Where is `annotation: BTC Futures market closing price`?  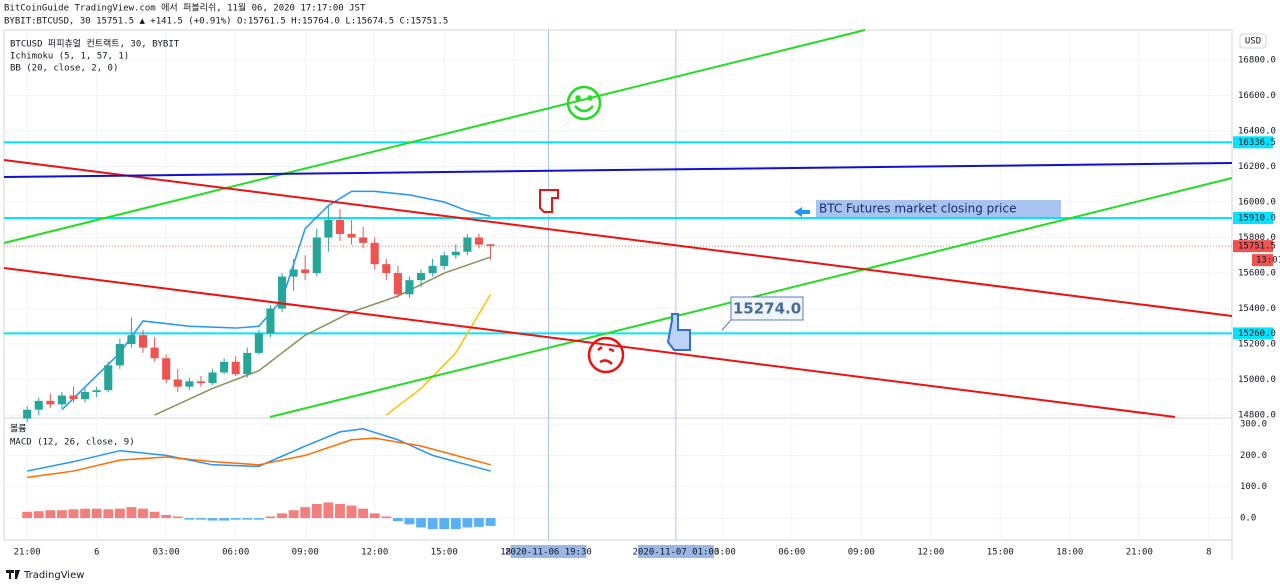 annotation: BTC Futures market closing price is located at coordinates (918, 209).